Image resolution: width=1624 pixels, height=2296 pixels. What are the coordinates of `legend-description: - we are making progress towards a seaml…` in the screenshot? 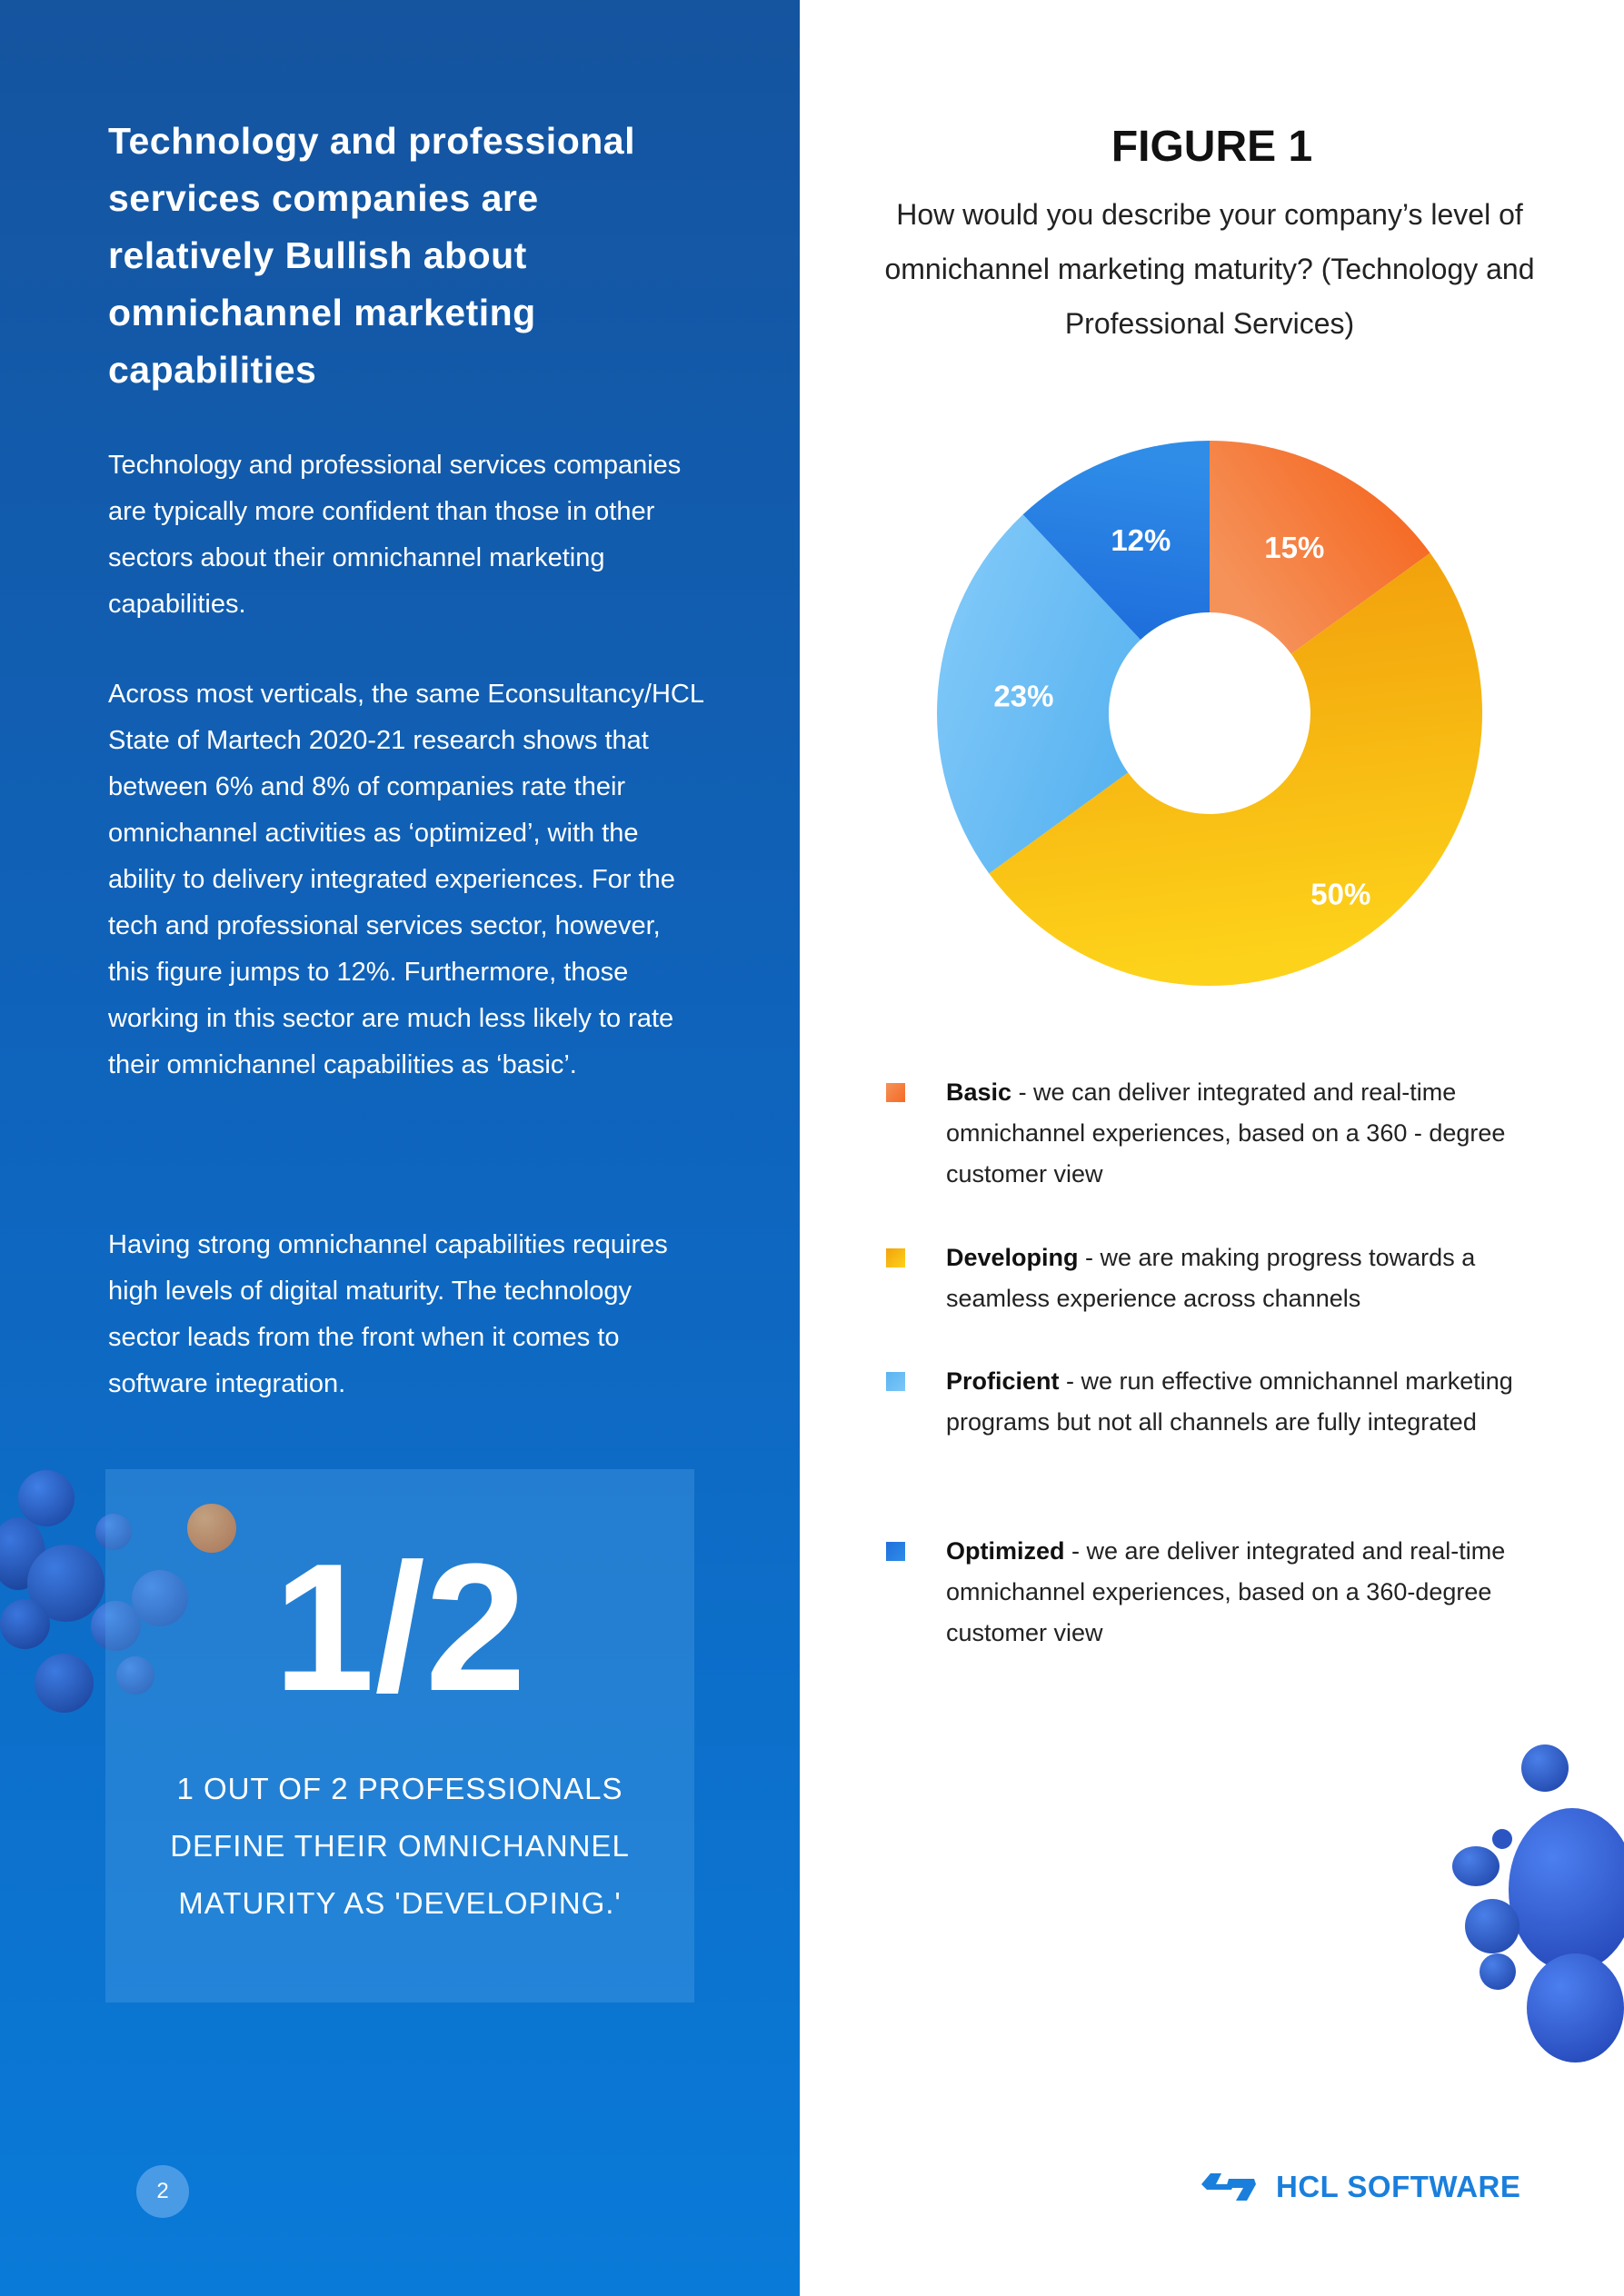 It's located at (1211, 1278).